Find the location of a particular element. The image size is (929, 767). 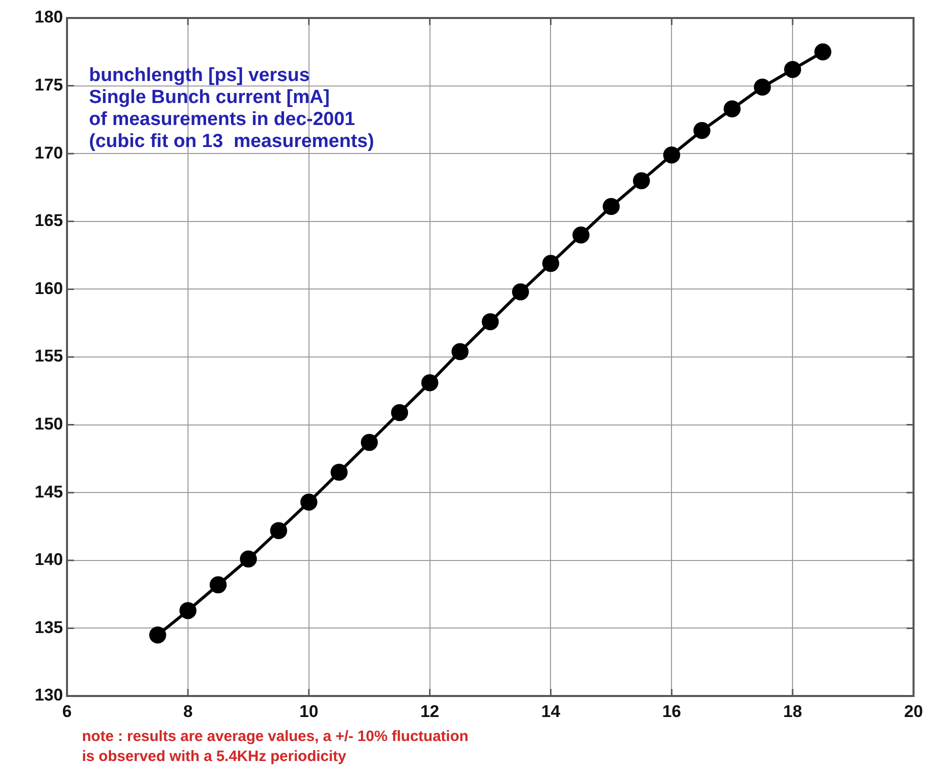

y-tick-label: 135 is located at coordinates (48, 627).